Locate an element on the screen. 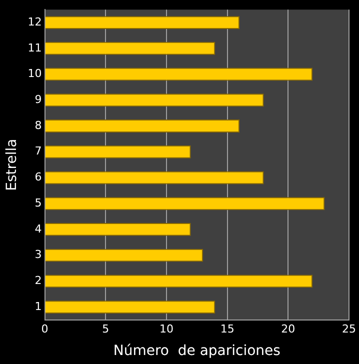 This screenshot has height=364, width=359. x-tick-label: 25 is located at coordinates (349, 329).